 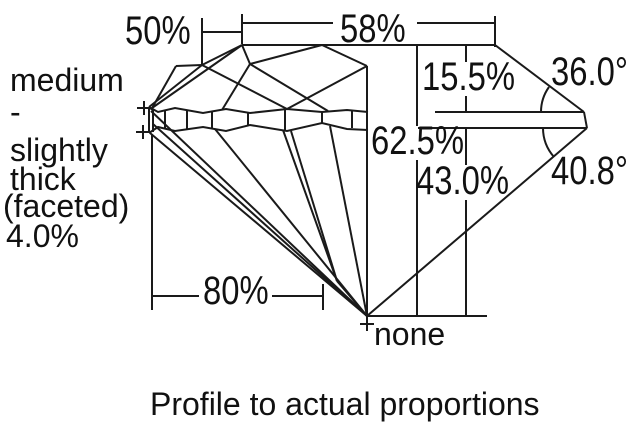 I want to click on label-crown-angle: 36.0°, so click(x=589, y=72).